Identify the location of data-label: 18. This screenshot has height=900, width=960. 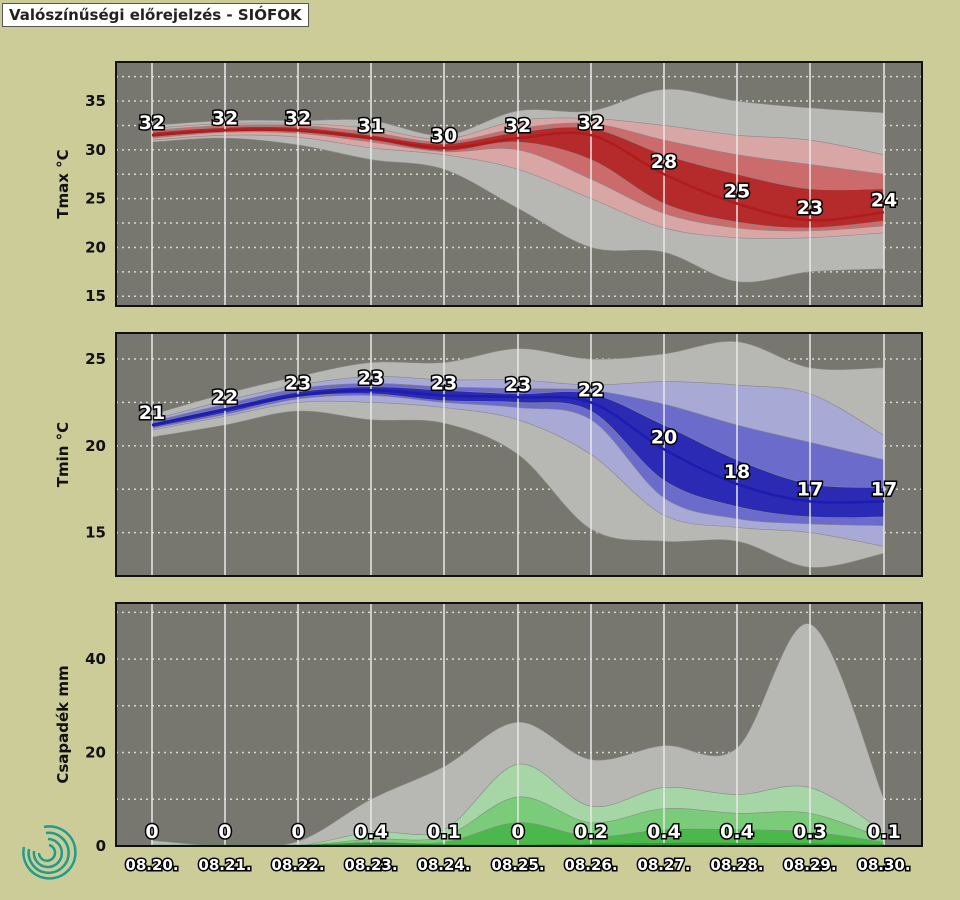
(737, 472).